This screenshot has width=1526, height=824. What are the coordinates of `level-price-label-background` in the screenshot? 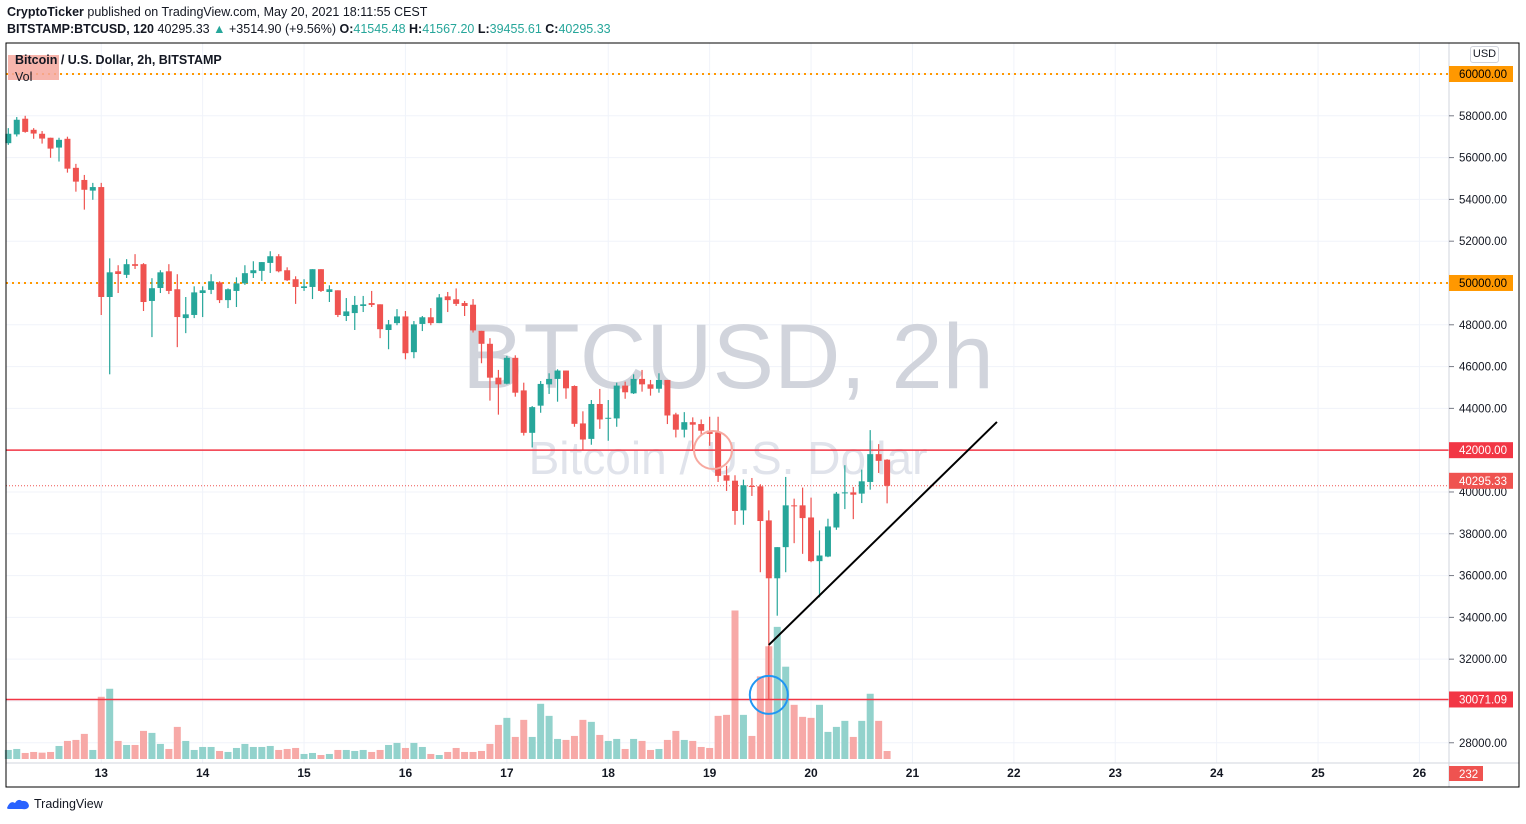 It's located at (1481, 699).